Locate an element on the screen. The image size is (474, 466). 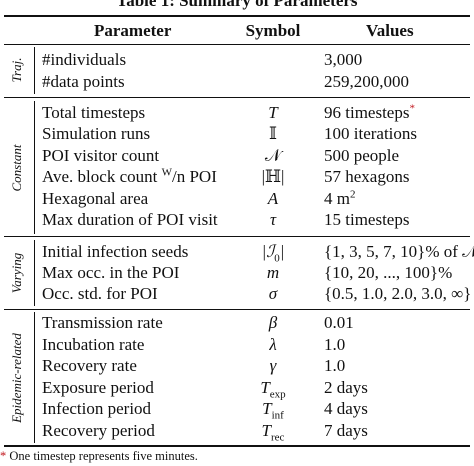
parameter-cell: #data points is located at coordinates (83, 81).